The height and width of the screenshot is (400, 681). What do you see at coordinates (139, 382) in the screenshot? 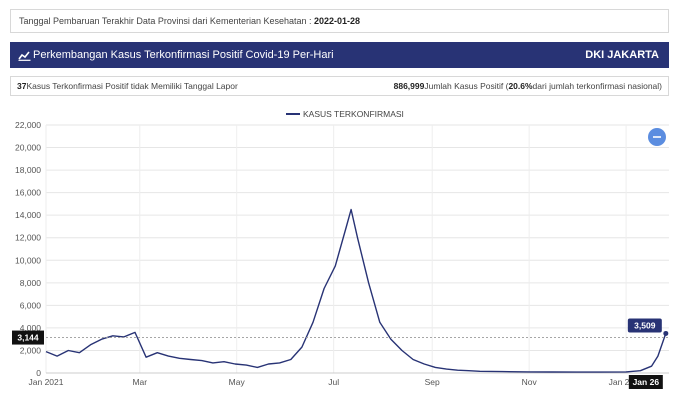
I see `x-tick-label: Mar` at bounding box center [139, 382].